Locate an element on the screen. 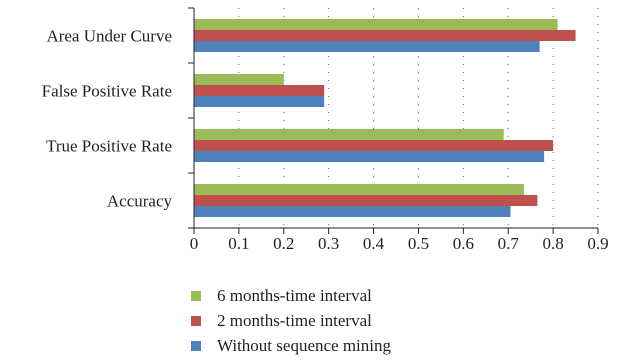 Image resolution: width=619 pixels, height=363 pixels. category-label: Accuracy is located at coordinates (140, 201).